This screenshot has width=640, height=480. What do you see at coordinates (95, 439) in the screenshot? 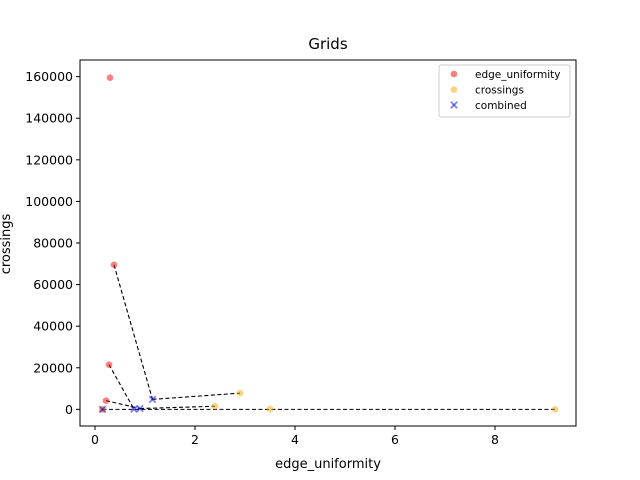
I see `x-tick-label: 0` at bounding box center [95, 439].